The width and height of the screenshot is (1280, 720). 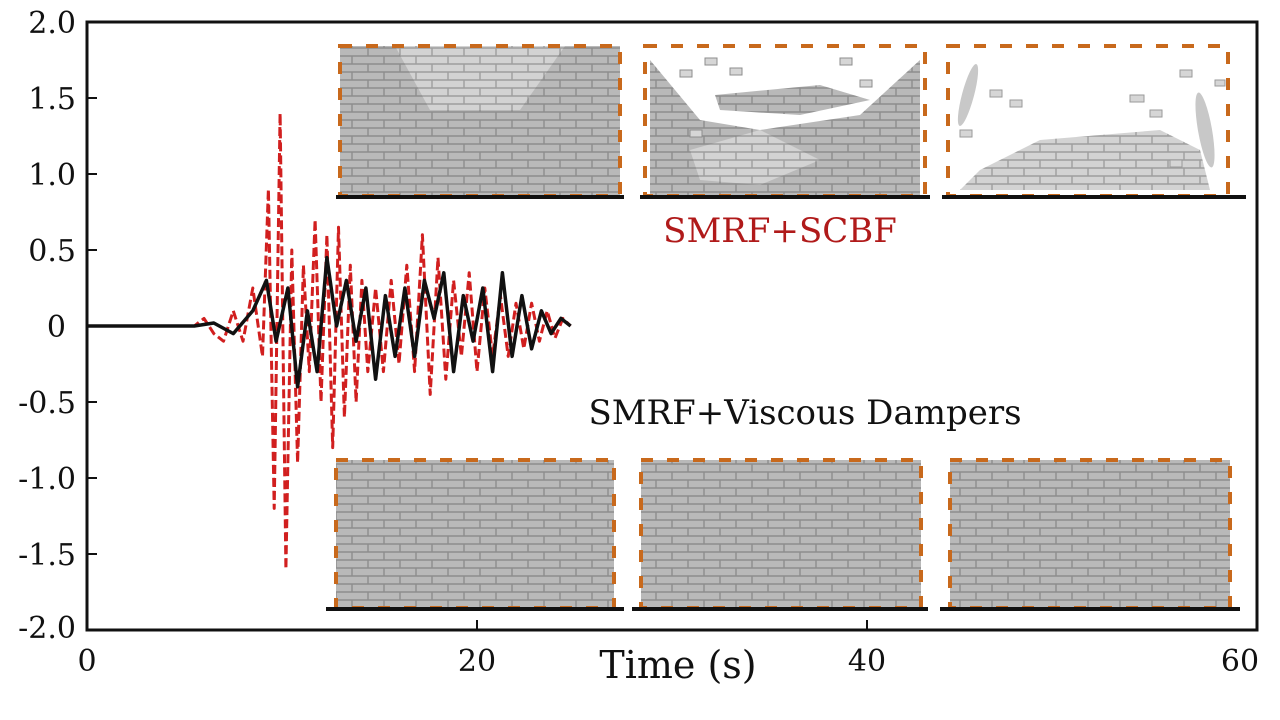 What do you see at coordinates (47, 628) in the screenshot?
I see `y-tick-label: -2.0` at bounding box center [47, 628].